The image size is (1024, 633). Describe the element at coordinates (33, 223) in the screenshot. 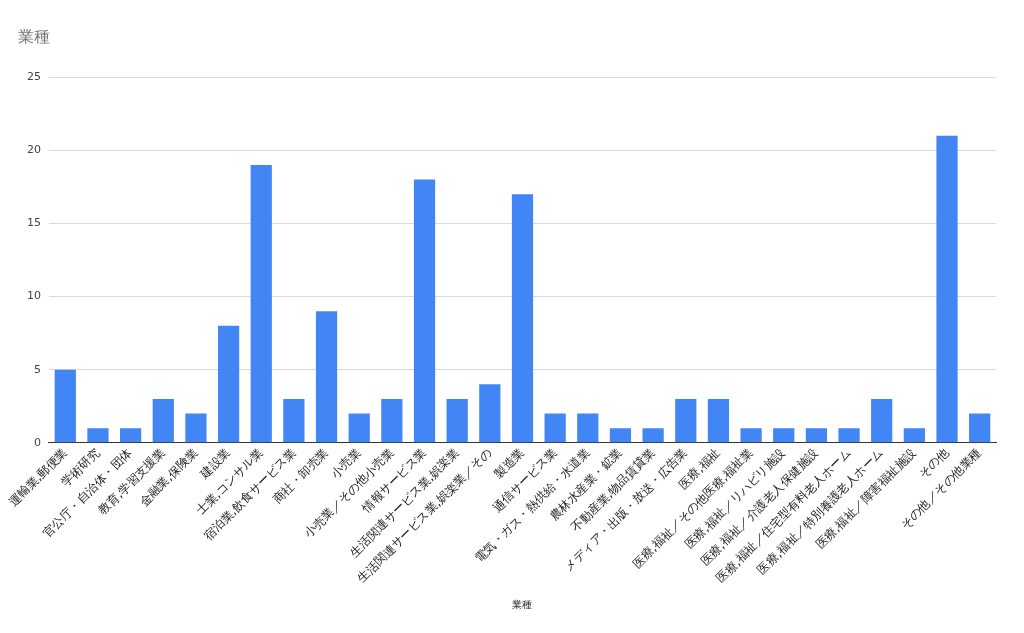

I see `y-tick-label: 15` at that location.